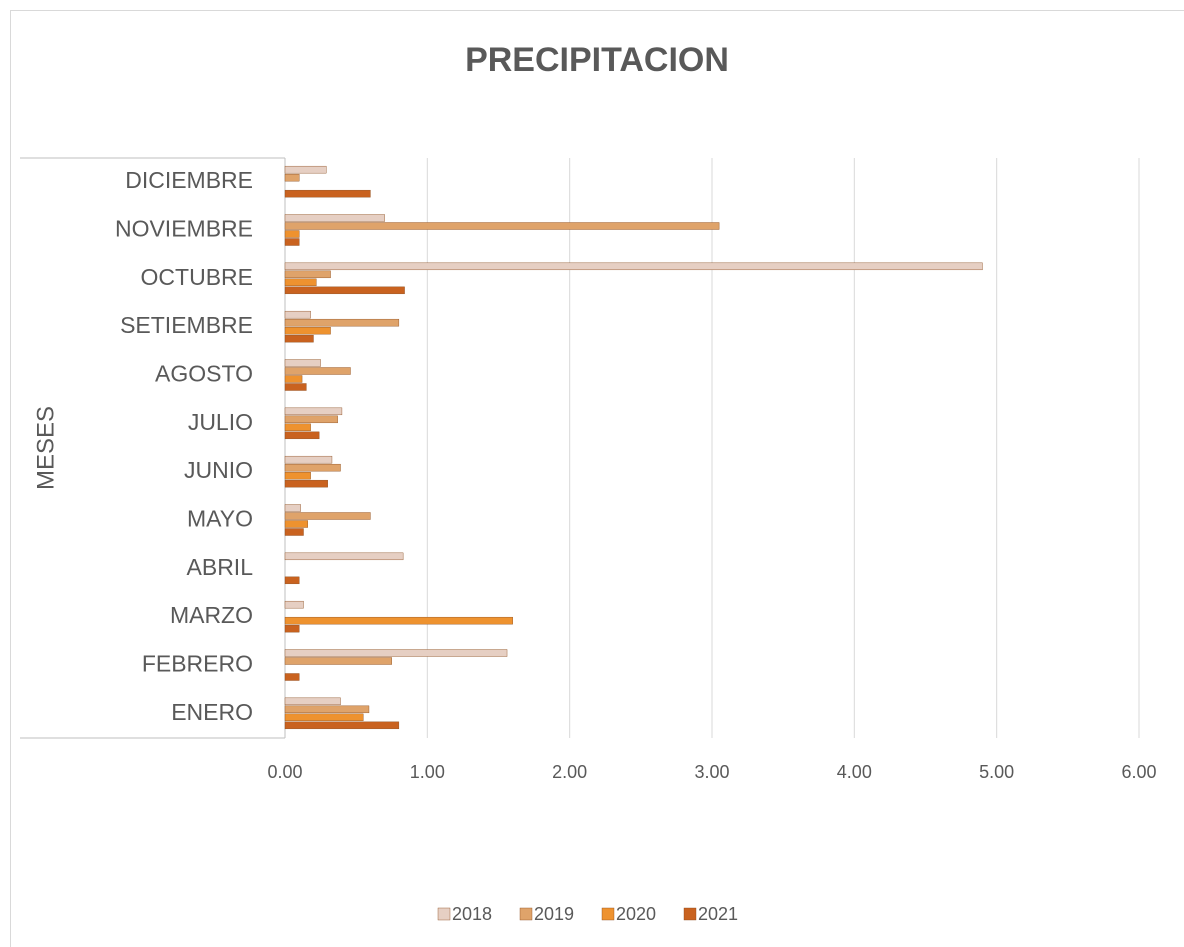 This screenshot has width=1184, height=947. I want to click on x-tick-label: 6.00, so click(1138, 772).